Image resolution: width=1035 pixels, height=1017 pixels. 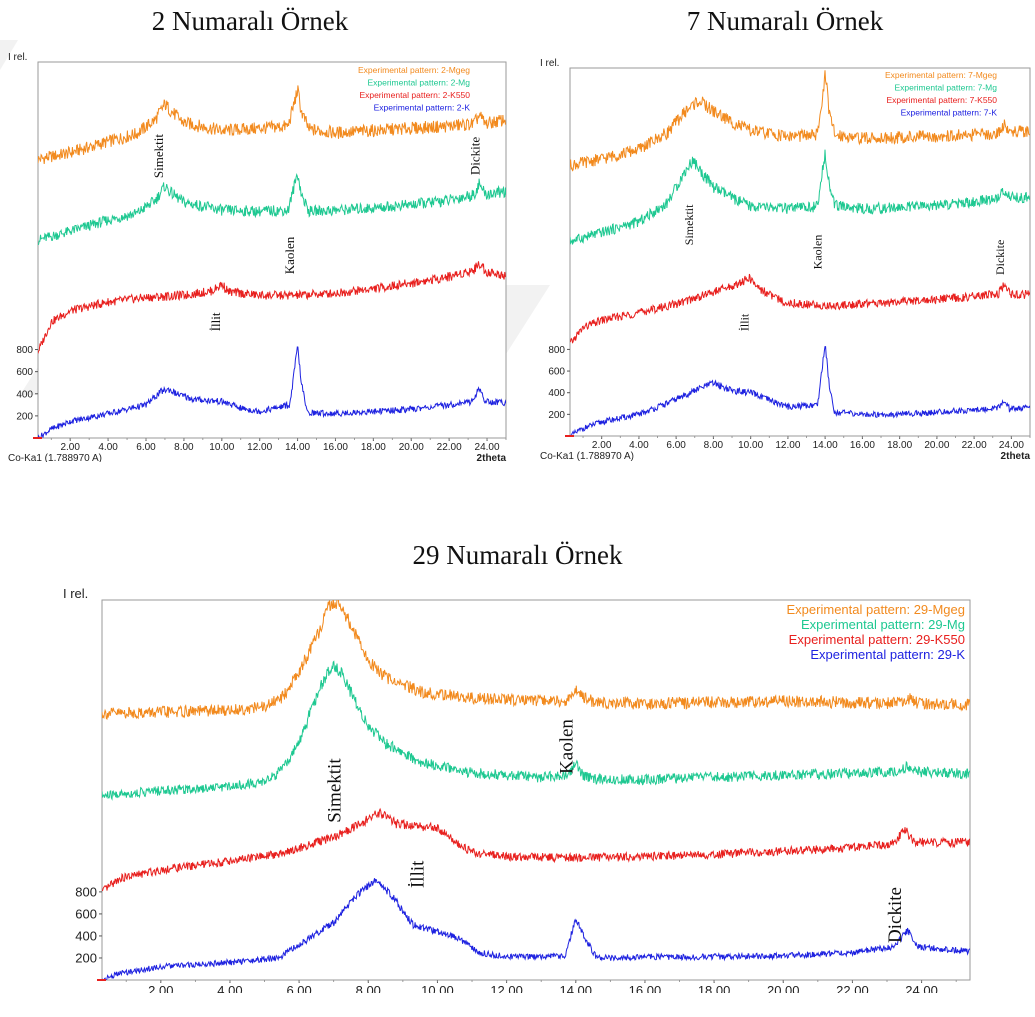 What do you see at coordinates (877, 639) in the screenshot?
I see `legend-entry: Experimental pattern: 29-K550` at bounding box center [877, 639].